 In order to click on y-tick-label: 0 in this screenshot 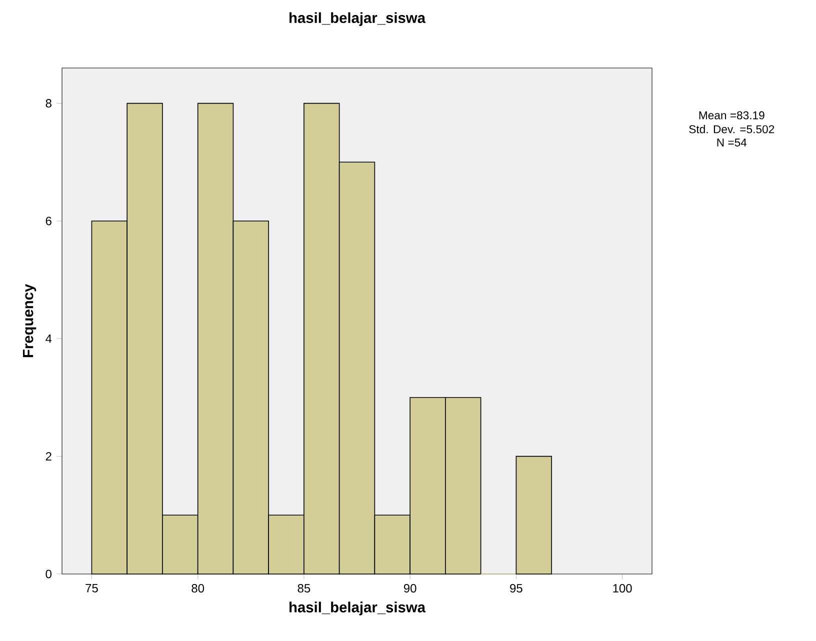, I will do `click(49, 574)`.